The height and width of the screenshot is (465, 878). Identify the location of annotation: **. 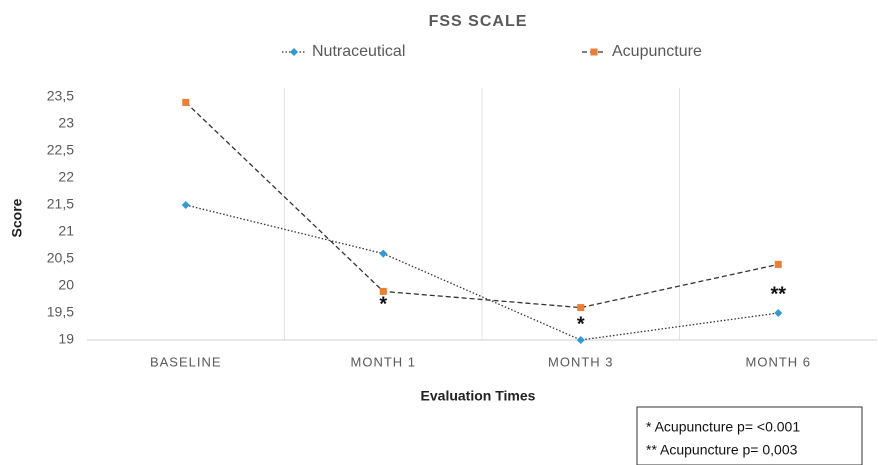
(778, 294).